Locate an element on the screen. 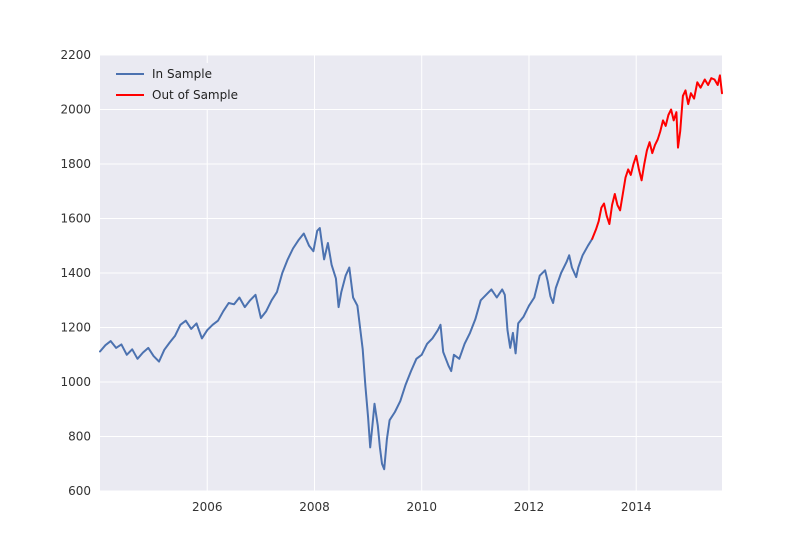  legend-box is located at coordinates (182, 86).